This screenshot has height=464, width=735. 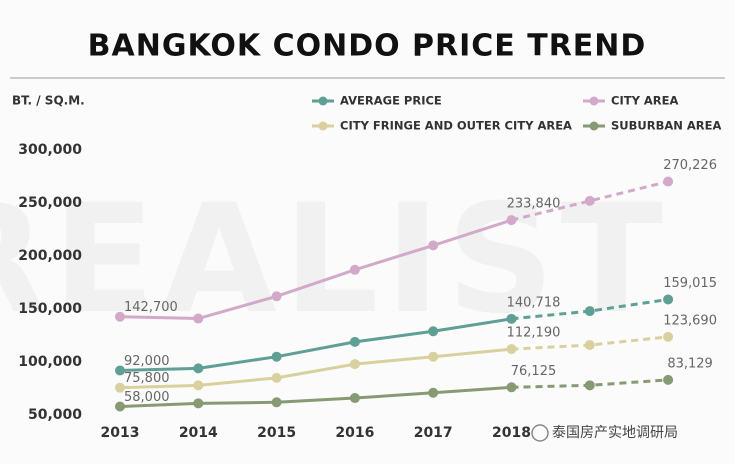 What do you see at coordinates (534, 302) in the screenshot?
I see `data-label: 140,718` at bounding box center [534, 302].